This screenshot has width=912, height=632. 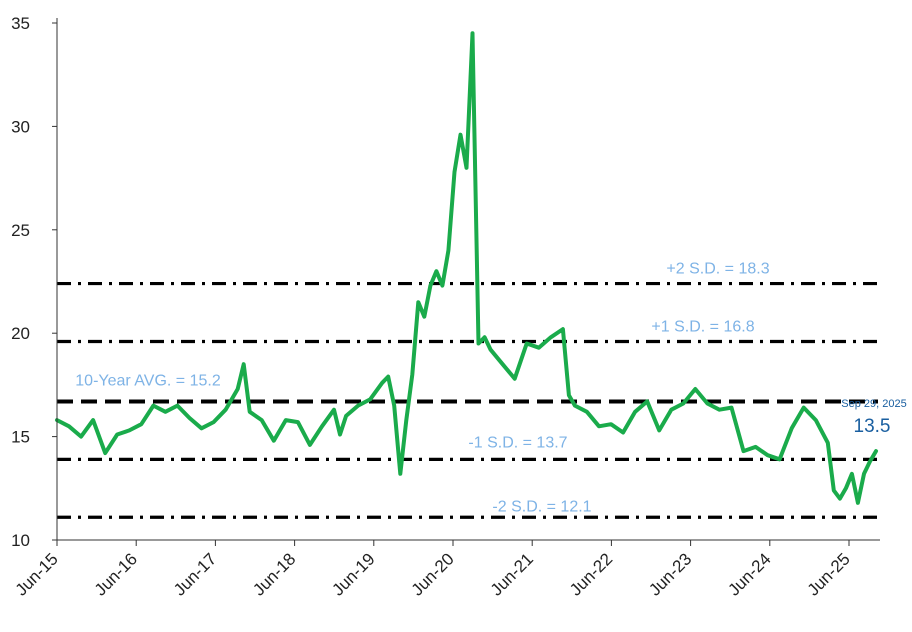 I want to click on x-tick-label: Jun-19, so click(x=353, y=574).